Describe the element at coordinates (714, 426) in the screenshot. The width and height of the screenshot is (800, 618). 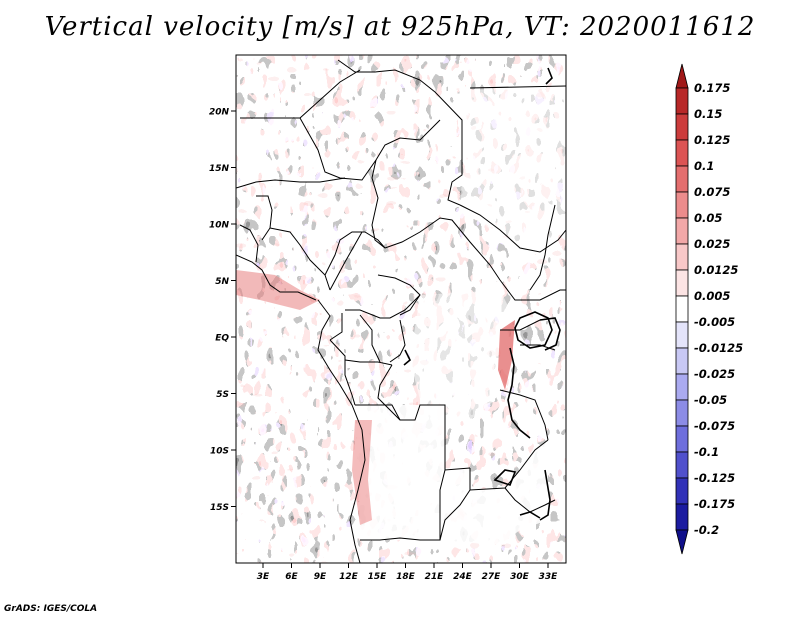
I see `colorbar-label: -0.075` at that location.